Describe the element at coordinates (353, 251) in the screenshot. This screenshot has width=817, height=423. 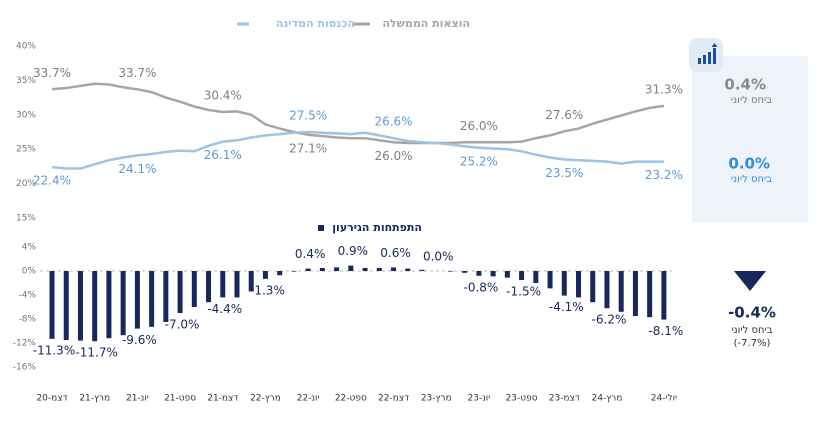
I see `data-label: 0.9%` at that location.